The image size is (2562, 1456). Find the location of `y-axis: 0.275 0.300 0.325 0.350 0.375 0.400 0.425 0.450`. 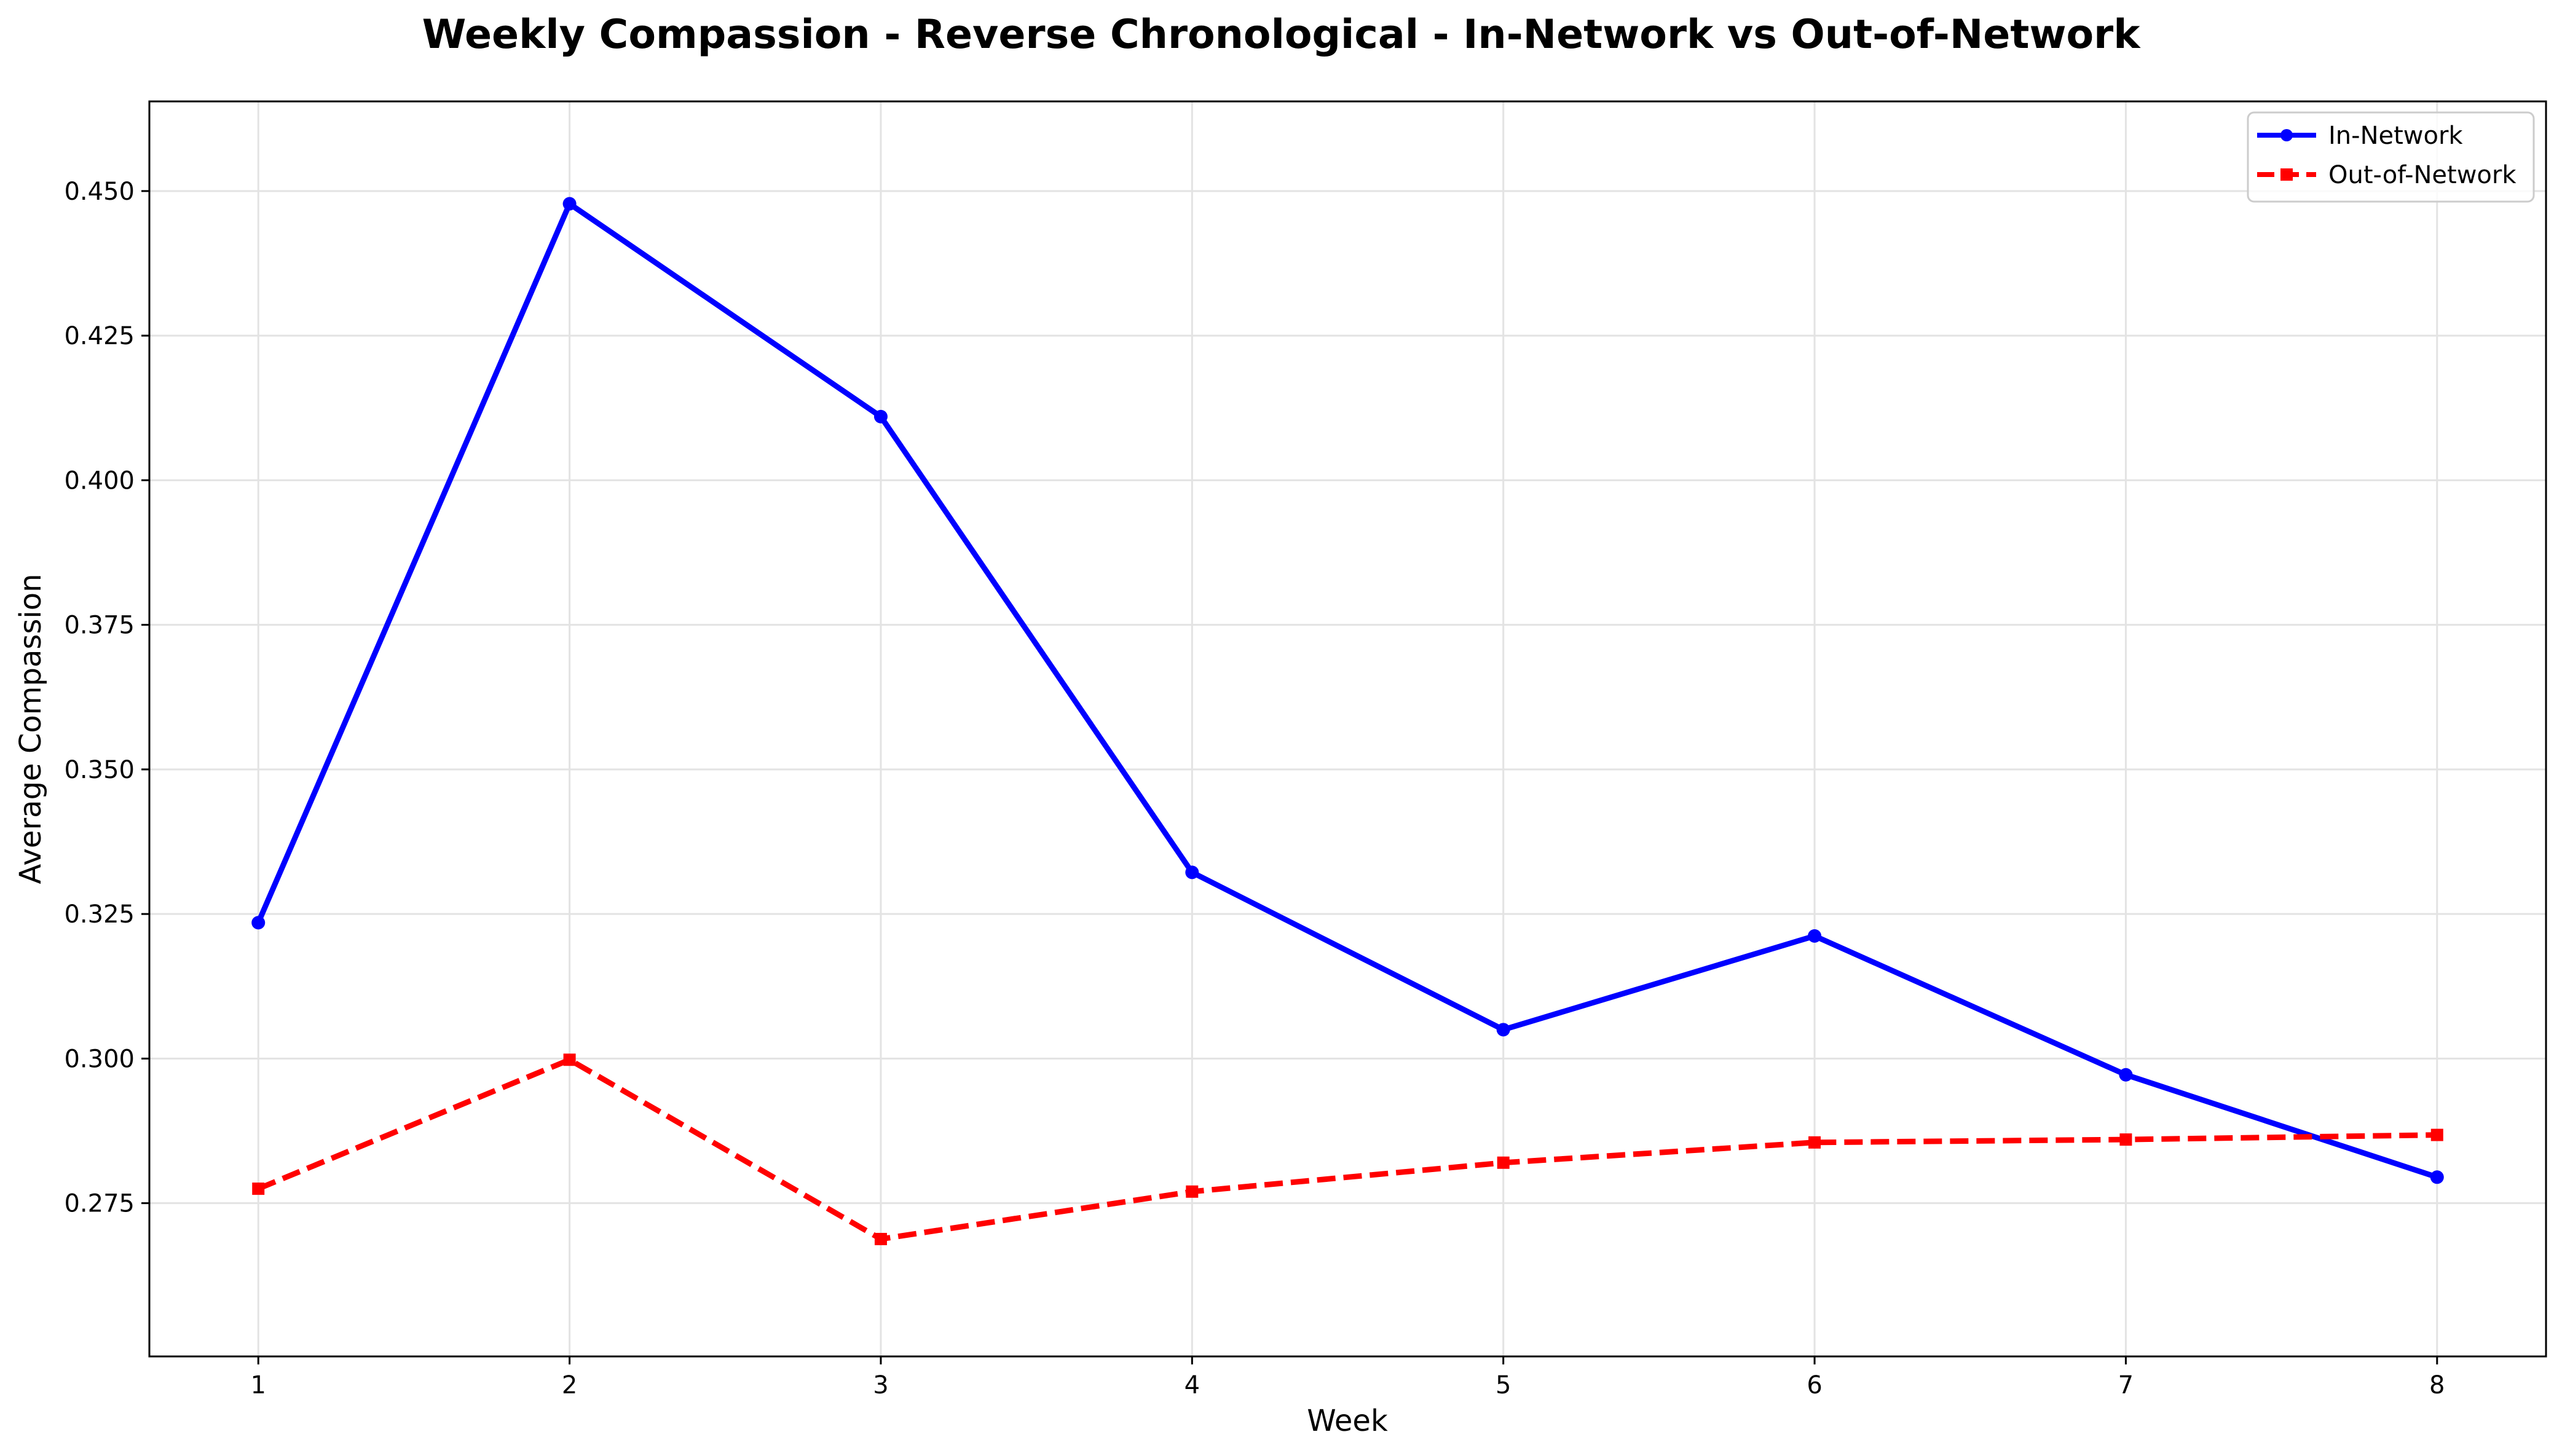

y-axis: 0.275 0.300 0.325 0.350 0.375 0.400 0.425 0.450 is located at coordinates (106, 698).